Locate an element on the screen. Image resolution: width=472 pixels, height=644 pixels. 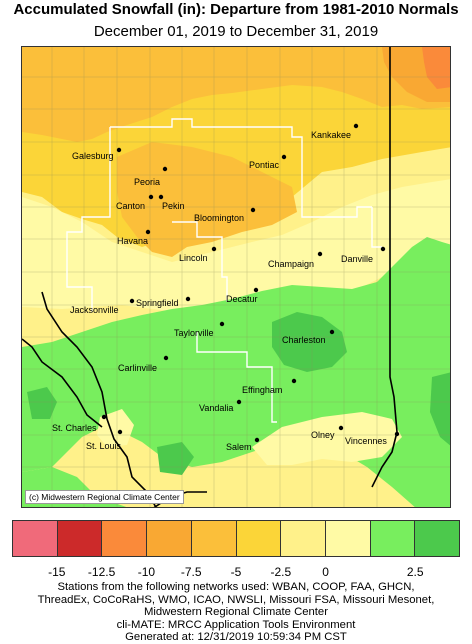
city-dot-st-louis is located at coordinates (120, 432).